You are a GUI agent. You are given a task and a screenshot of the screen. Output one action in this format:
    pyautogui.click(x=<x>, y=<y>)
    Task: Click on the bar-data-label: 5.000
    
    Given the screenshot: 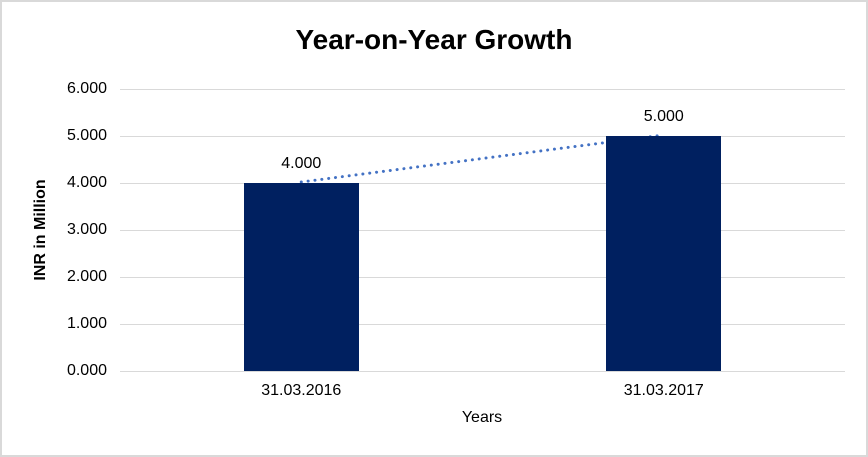 What is the action you would take?
    pyautogui.click(x=663, y=116)
    